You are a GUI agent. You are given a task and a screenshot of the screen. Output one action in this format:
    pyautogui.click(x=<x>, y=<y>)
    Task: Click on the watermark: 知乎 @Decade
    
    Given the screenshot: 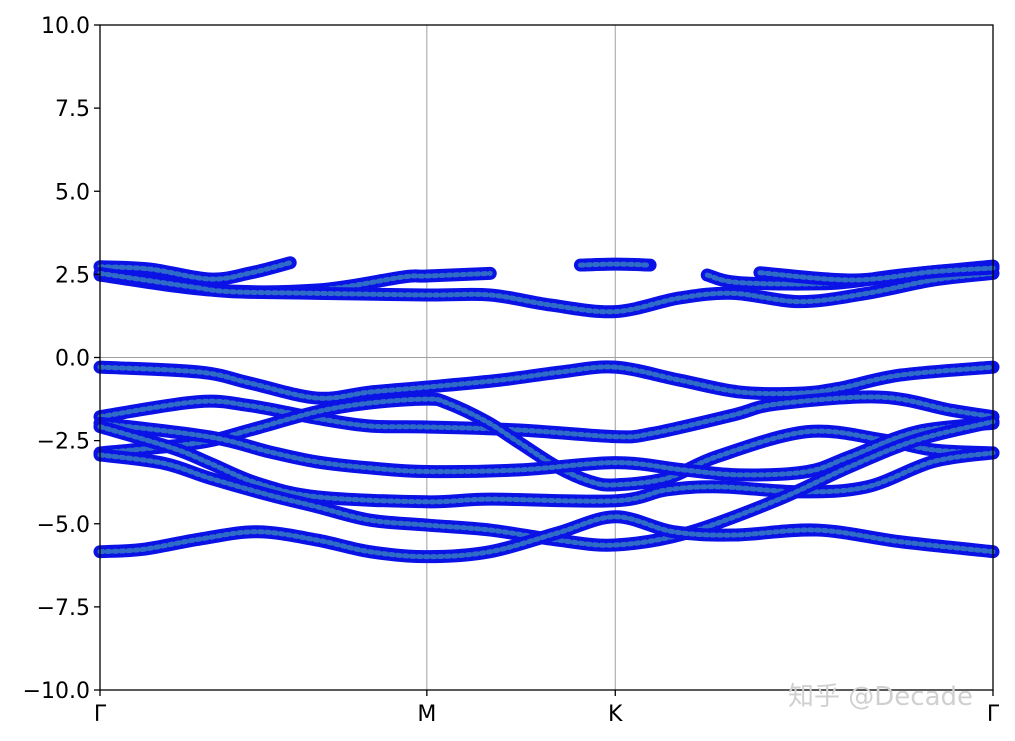 What is the action you would take?
    pyautogui.click(x=881, y=697)
    